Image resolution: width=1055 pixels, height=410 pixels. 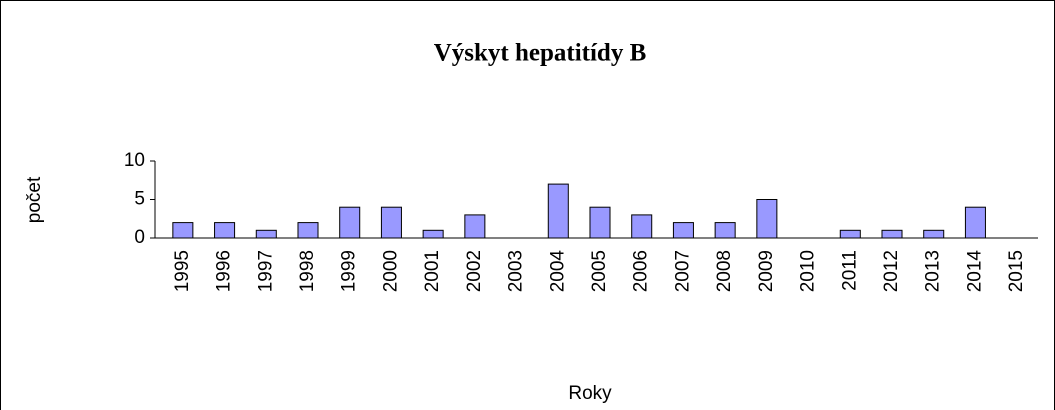 What do you see at coordinates (933, 271) in the screenshot?
I see `x-tick-label: 2013` at bounding box center [933, 271].